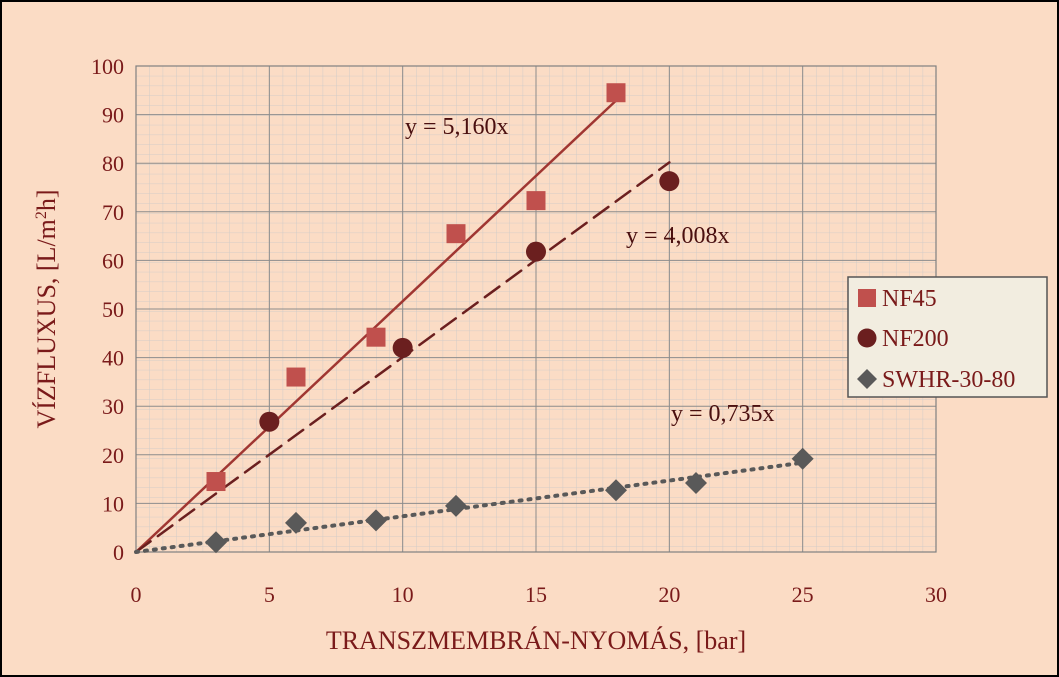 The width and height of the screenshot is (1059, 677). I want to click on y-axis-title: VÍZFLUXUS, [L/m2h], so click(46, 308).